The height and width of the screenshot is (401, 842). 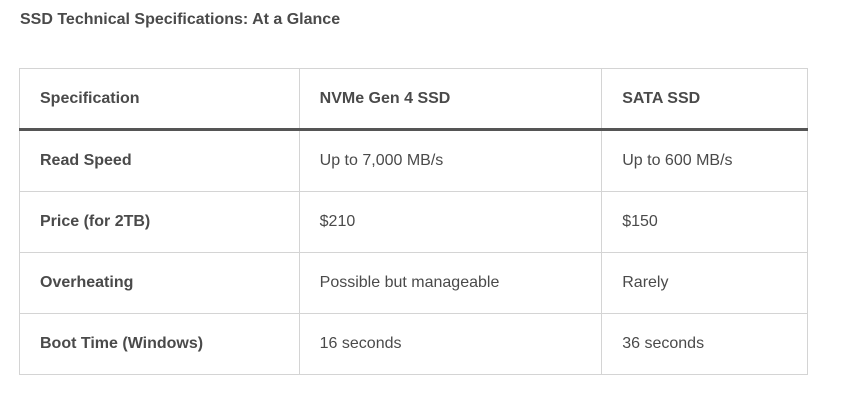 I want to click on spec-cell: Boot Time (Windows), so click(x=159, y=344).